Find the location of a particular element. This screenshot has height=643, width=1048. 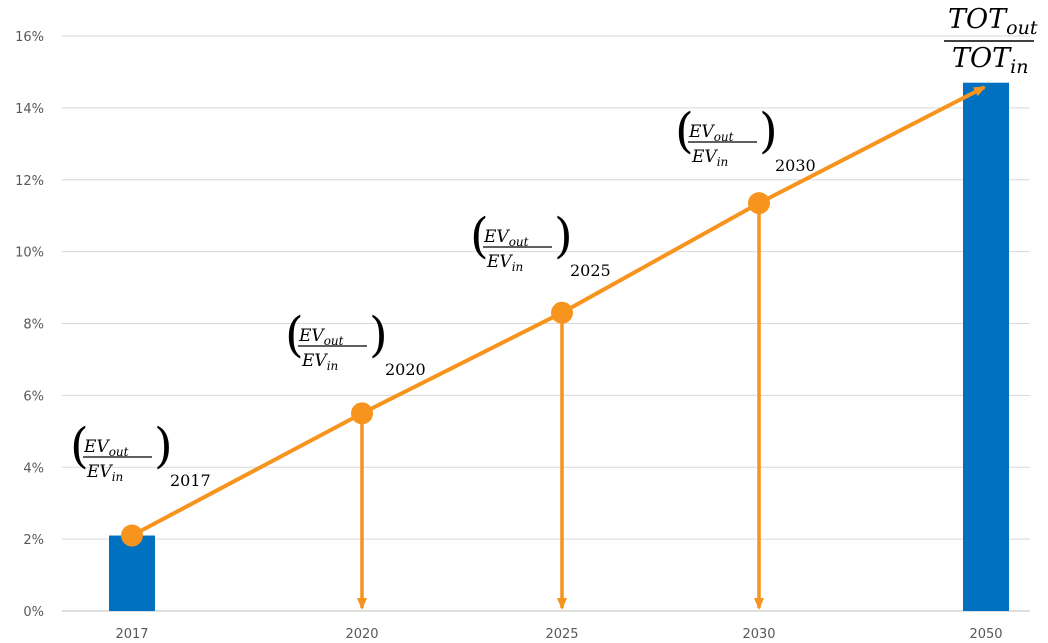

y-tick-label: 14% is located at coordinates (29, 109).